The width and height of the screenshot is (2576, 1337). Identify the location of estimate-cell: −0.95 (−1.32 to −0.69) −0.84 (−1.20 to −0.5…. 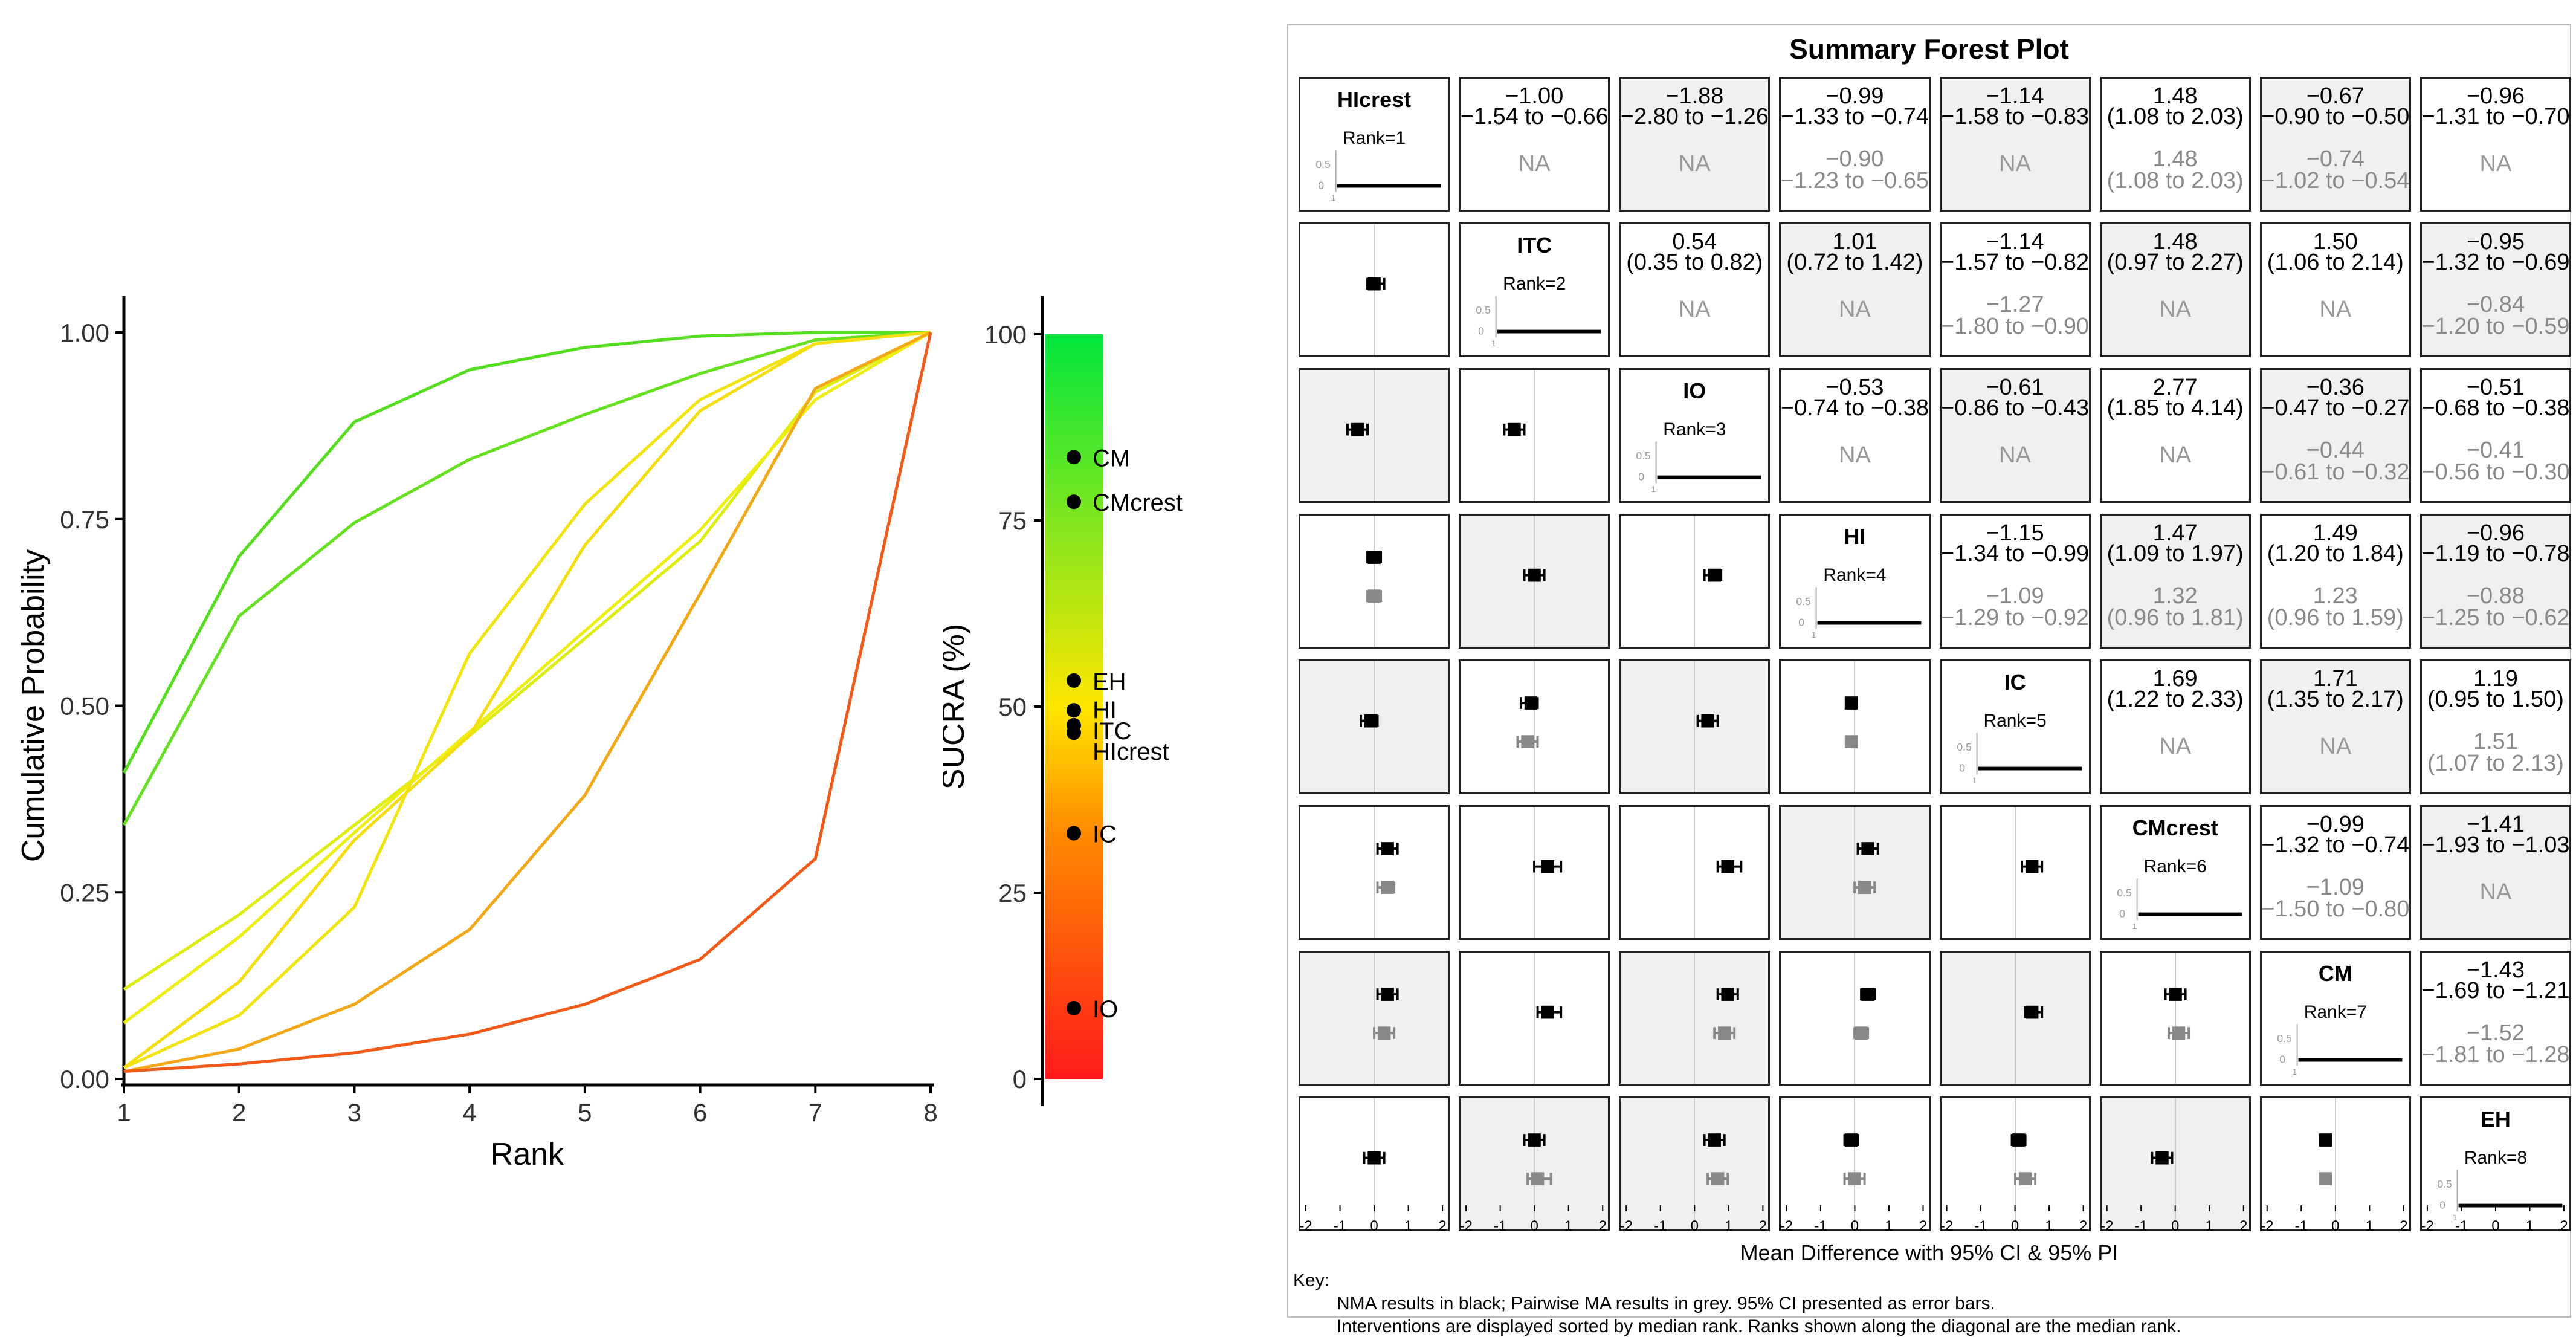
(2495, 289).